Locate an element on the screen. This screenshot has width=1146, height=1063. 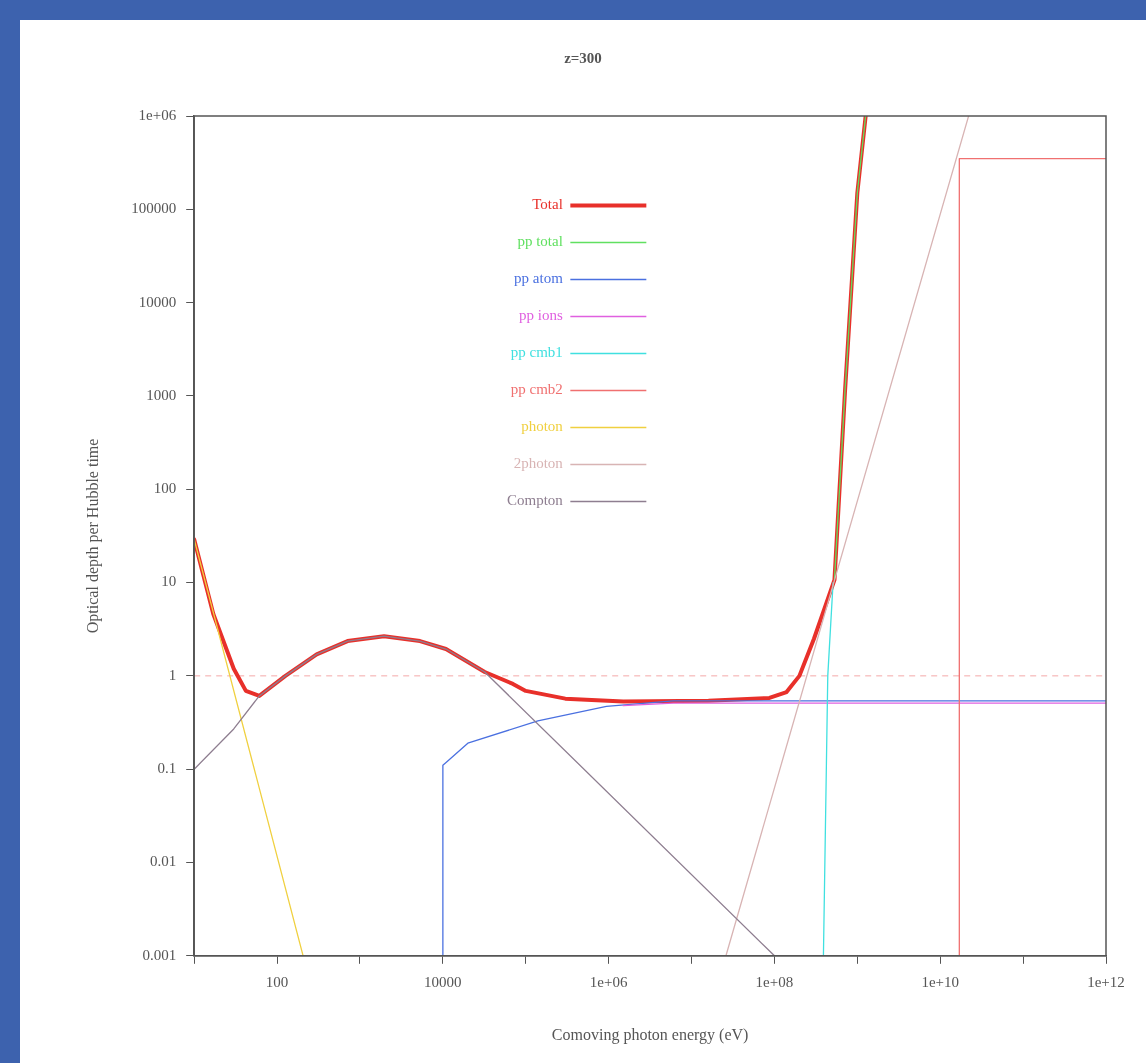
chart-title: z=300 is located at coordinates (583, 57).